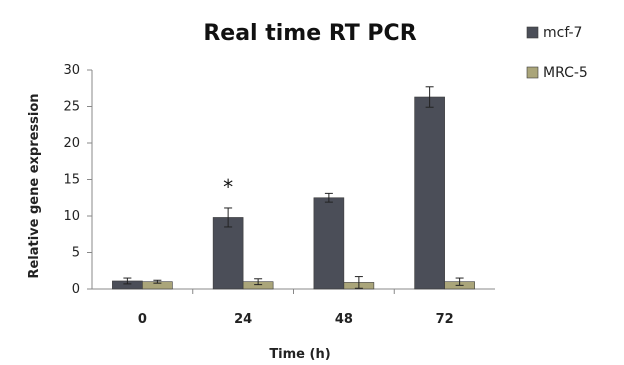 Image resolution: width=624 pixels, height=365 pixels. What do you see at coordinates (562, 33) in the screenshot?
I see `legend-label-mcf-7: mcf-7` at bounding box center [562, 33].